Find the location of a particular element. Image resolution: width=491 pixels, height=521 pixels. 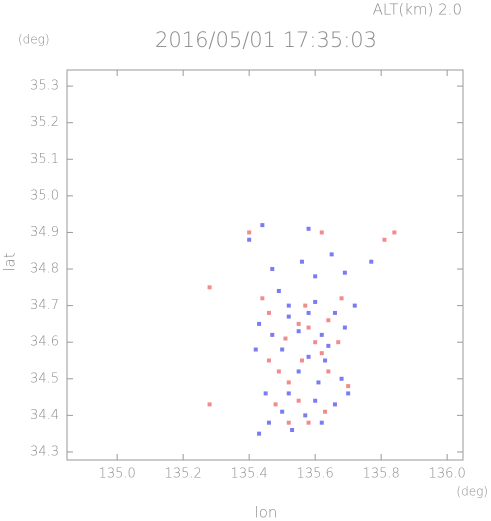

y-tick-label: 34.3 is located at coordinates (44, 451).